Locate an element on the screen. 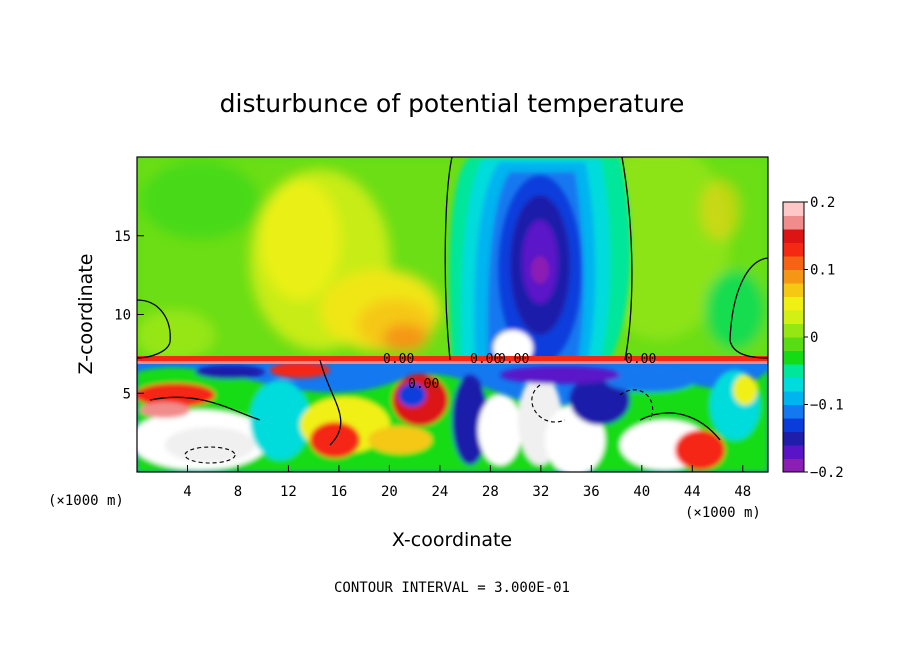 This screenshot has height=654, width=904. y-tick-label: 5 is located at coordinates (127, 394).